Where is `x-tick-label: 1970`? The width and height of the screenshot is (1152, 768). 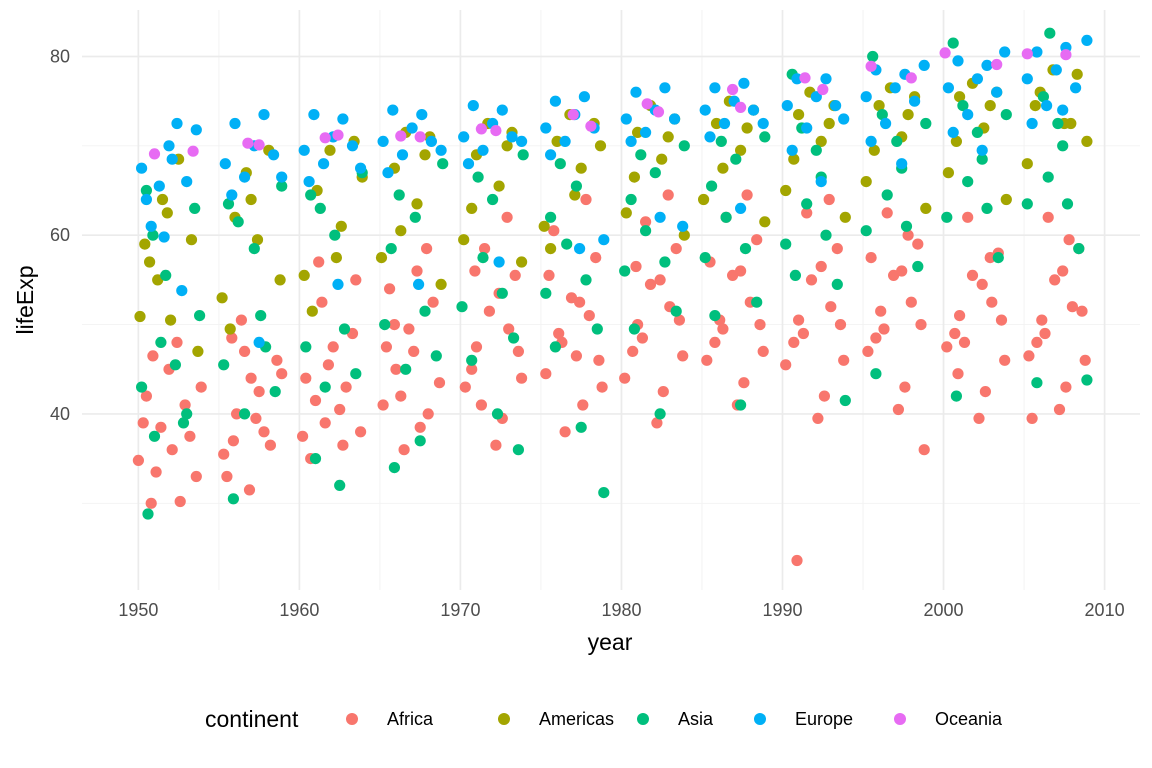 x-tick-label: 1970 is located at coordinates (460, 610).